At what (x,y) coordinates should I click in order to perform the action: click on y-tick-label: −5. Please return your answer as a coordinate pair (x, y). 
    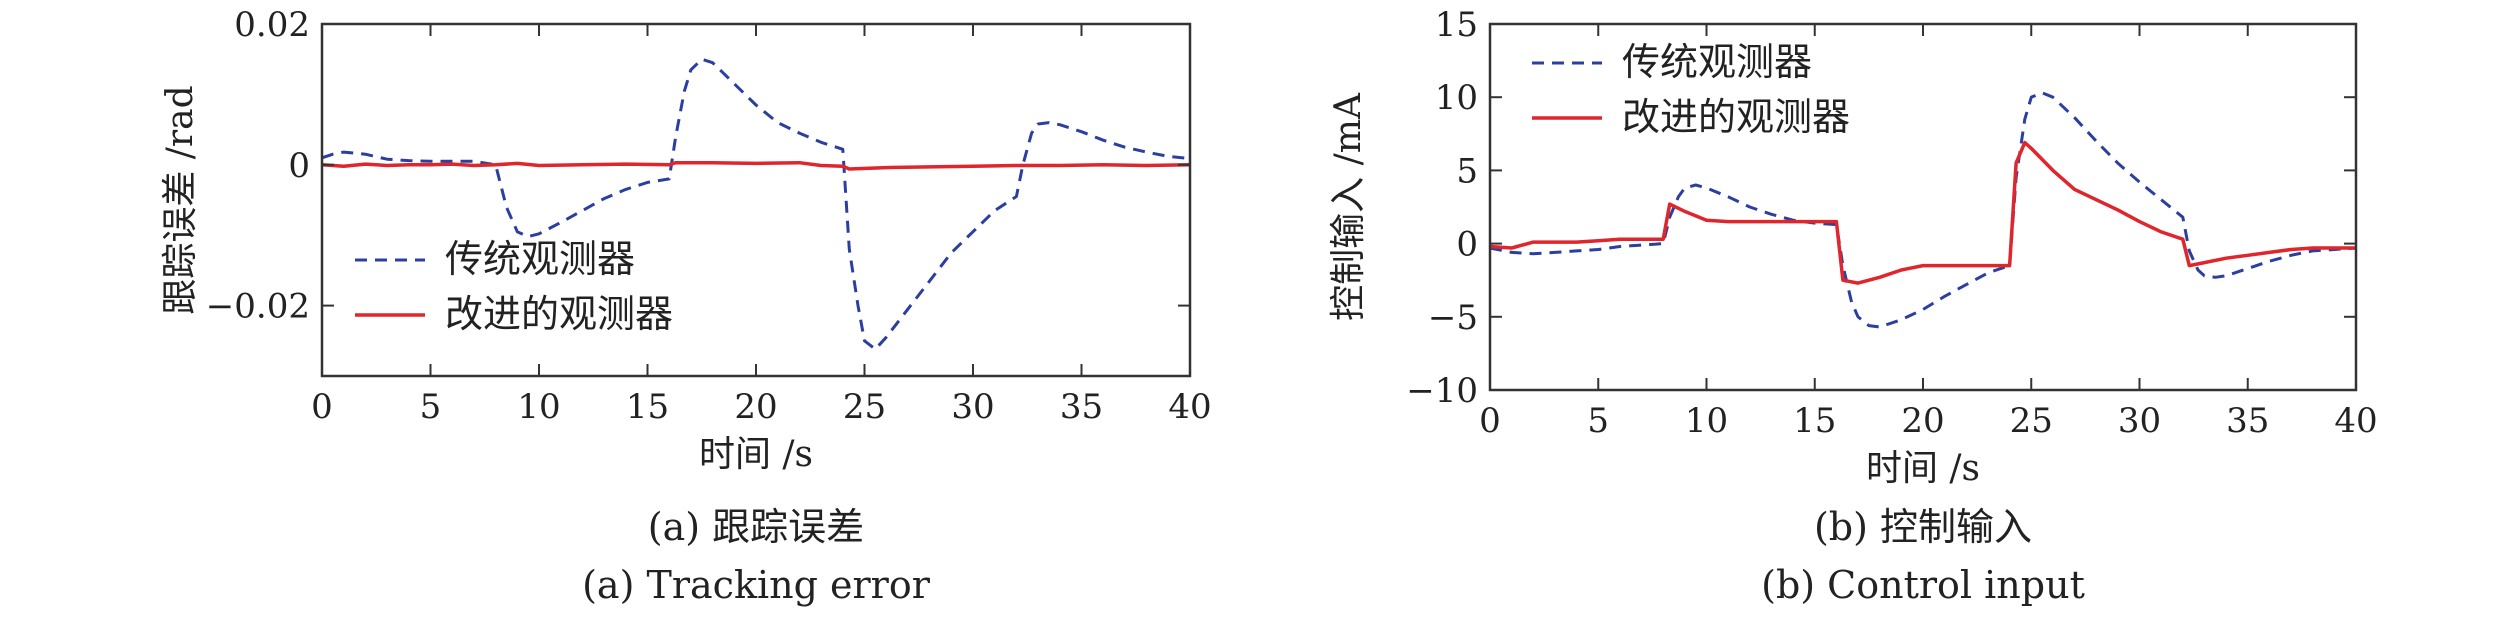
    Looking at the image, I should click on (1453, 318).